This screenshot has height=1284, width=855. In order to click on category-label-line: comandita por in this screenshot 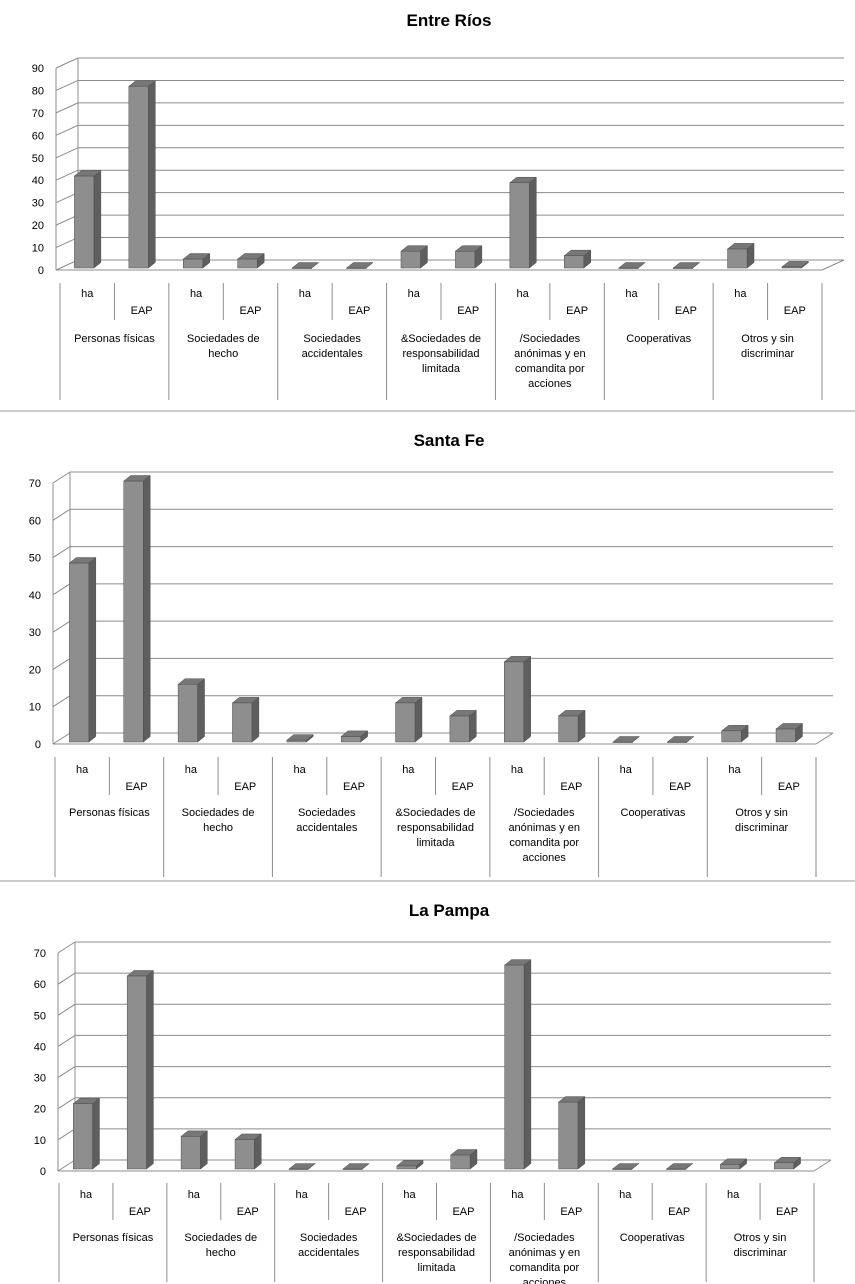, I will do `click(550, 369)`.